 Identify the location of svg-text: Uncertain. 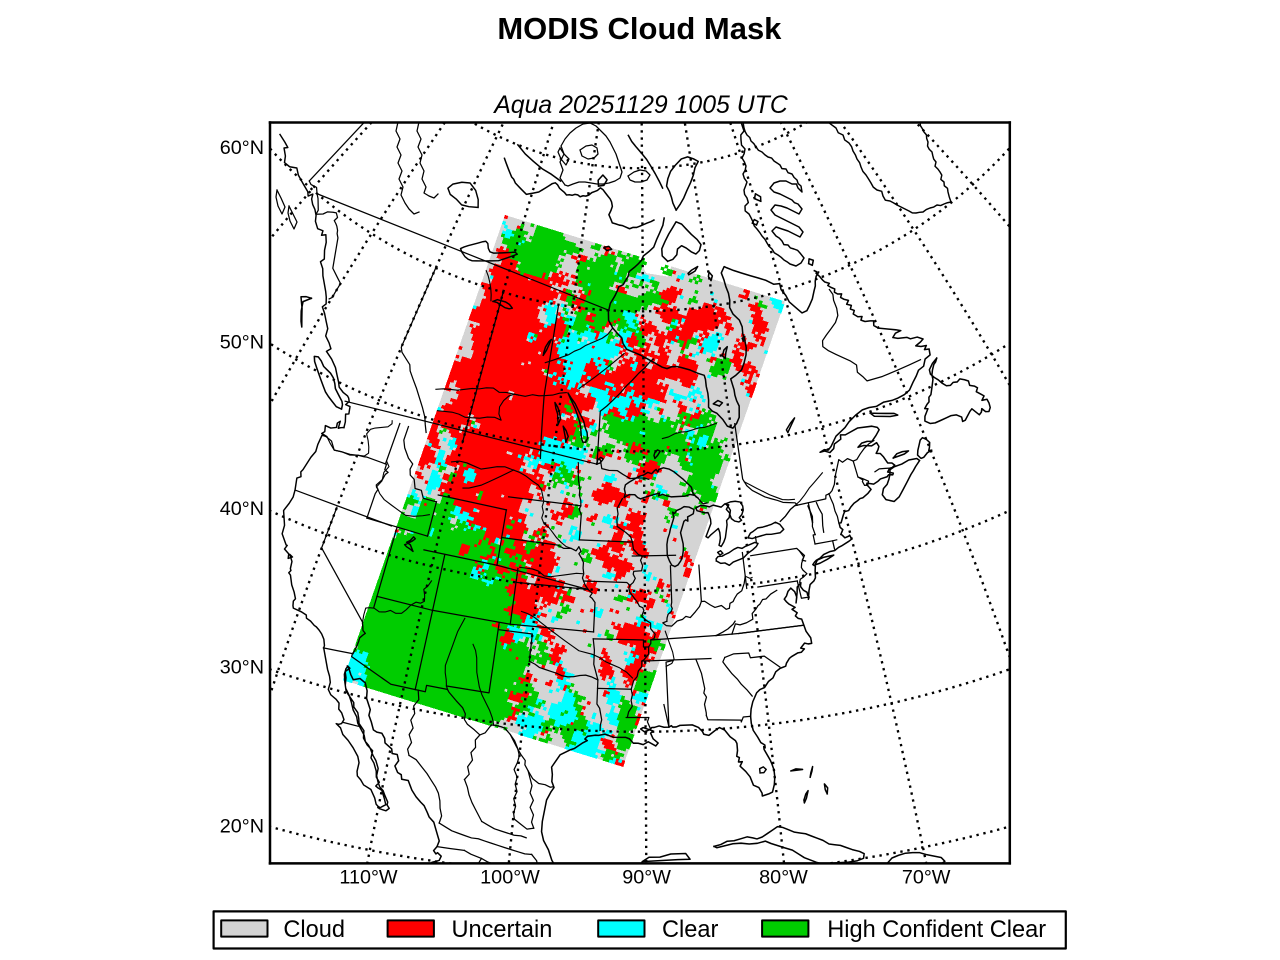
(502, 929).